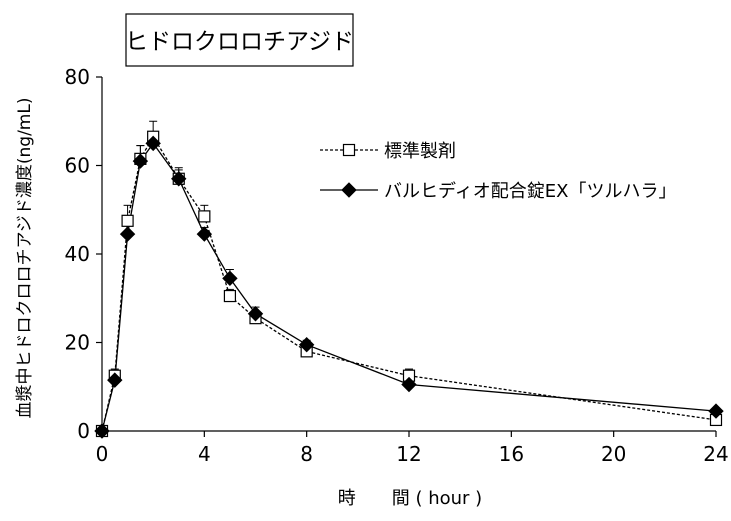  Describe the element at coordinates (410, 498) in the screenshot. I see `x-axis-label: 時 間 ( hour )` at that location.